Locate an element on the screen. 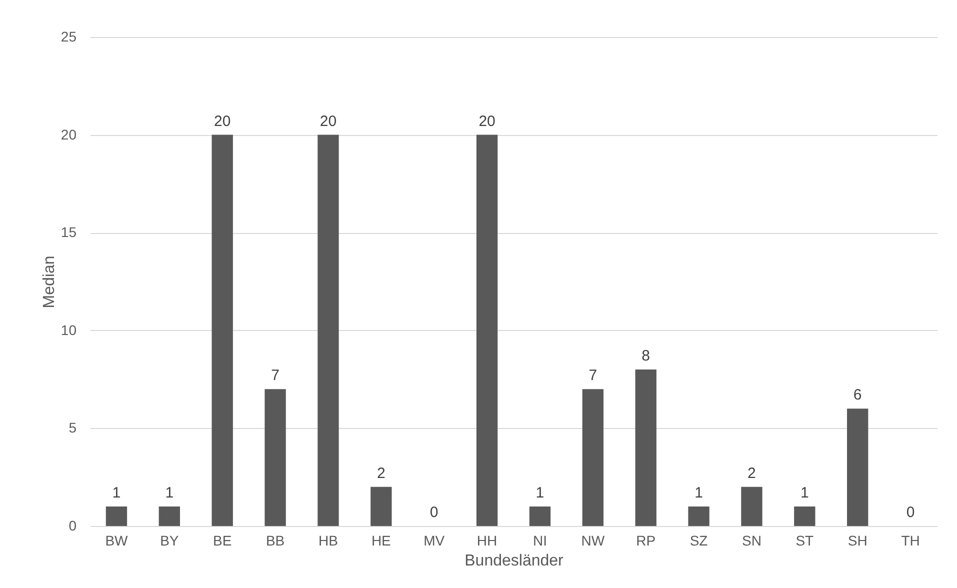 Image resolution: width=957 pixels, height=588 pixels. x-tick-label: SH is located at coordinates (858, 540).